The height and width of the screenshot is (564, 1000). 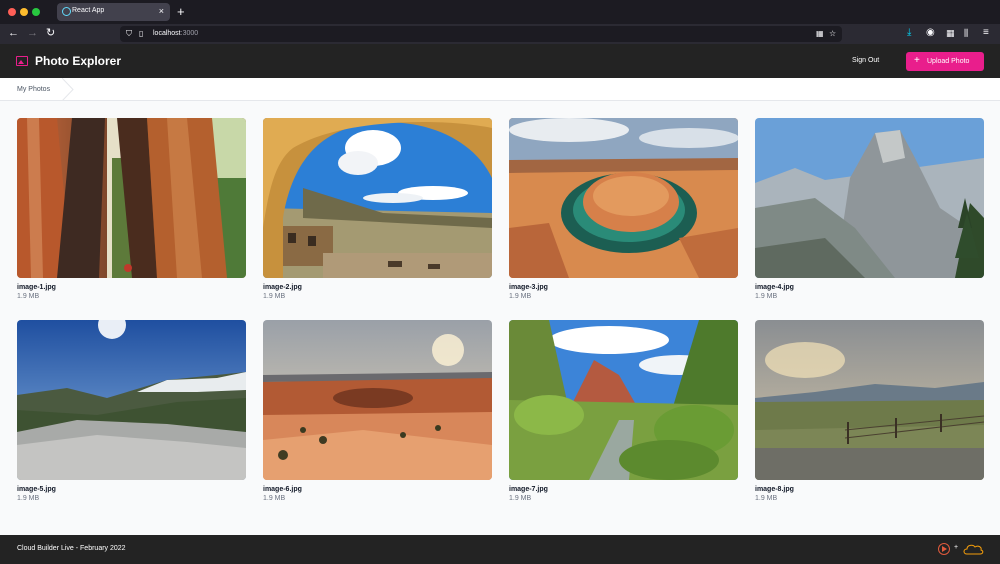 I want to click on minimize-window-button, so click(x=24, y=12).